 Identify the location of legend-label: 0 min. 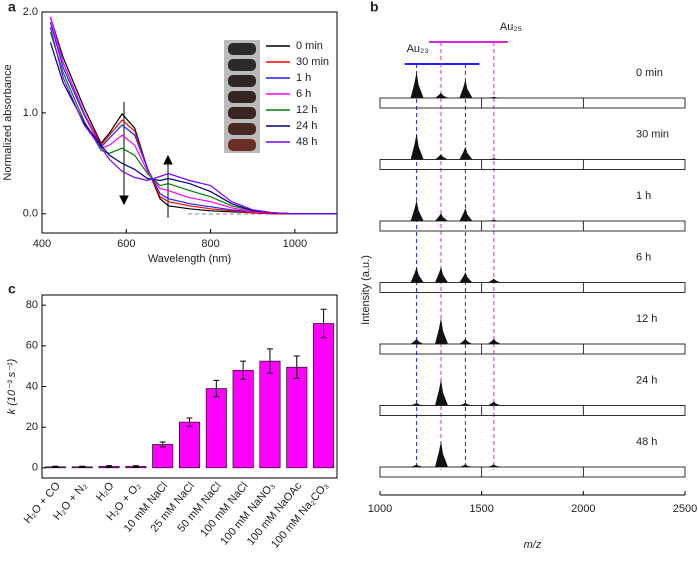
(309, 46).